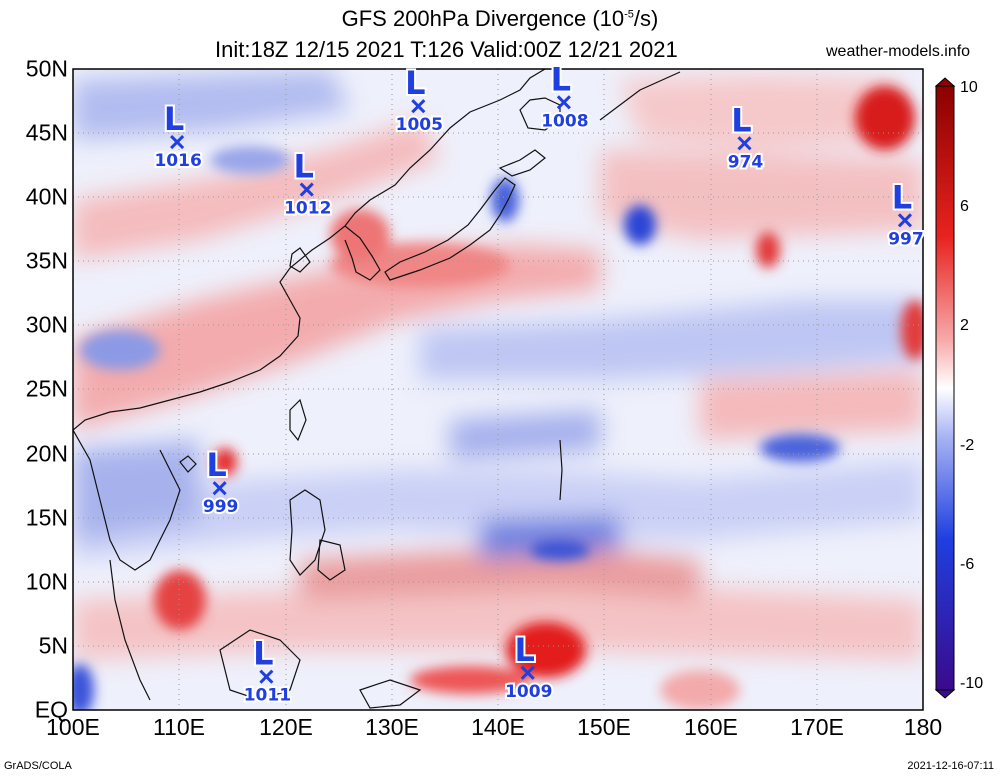  Describe the element at coordinates (564, 121) in the screenshot. I see `low-pressure-value: 1008` at that location.